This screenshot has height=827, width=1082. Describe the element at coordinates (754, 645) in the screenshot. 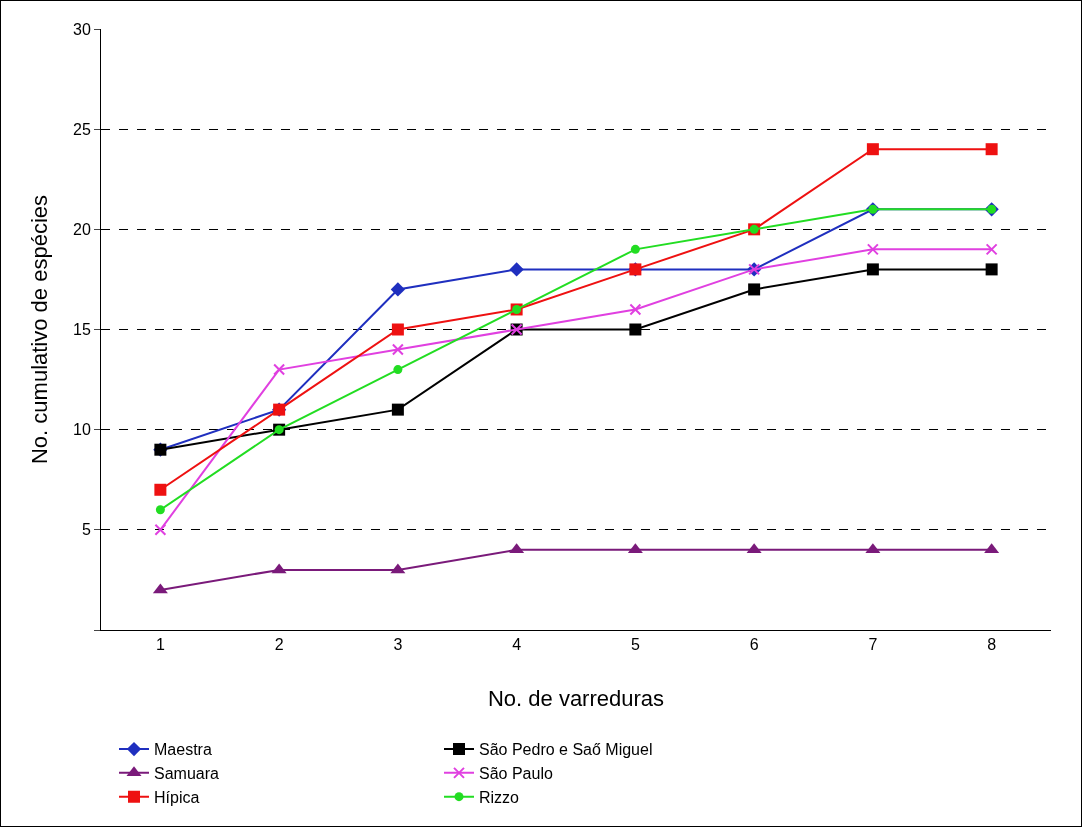

I see `x-tick-label: 6` at that location.